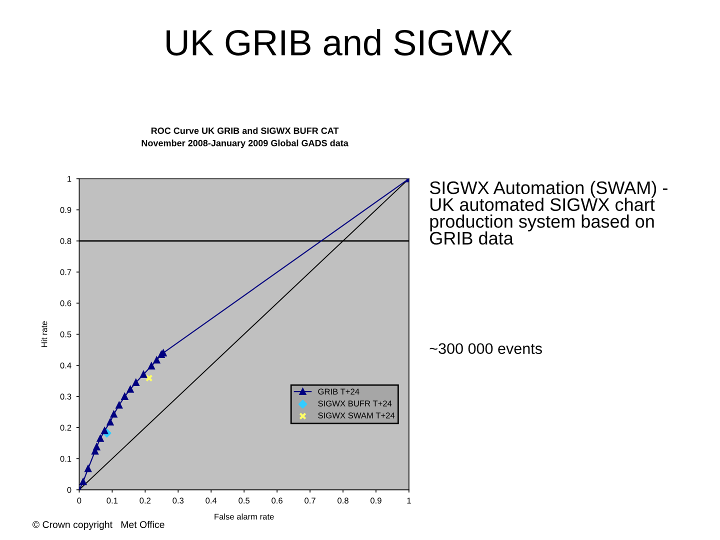 The height and width of the screenshot is (540, 720). I want to click on x-tick-label: 0.8, so click(343, 501).